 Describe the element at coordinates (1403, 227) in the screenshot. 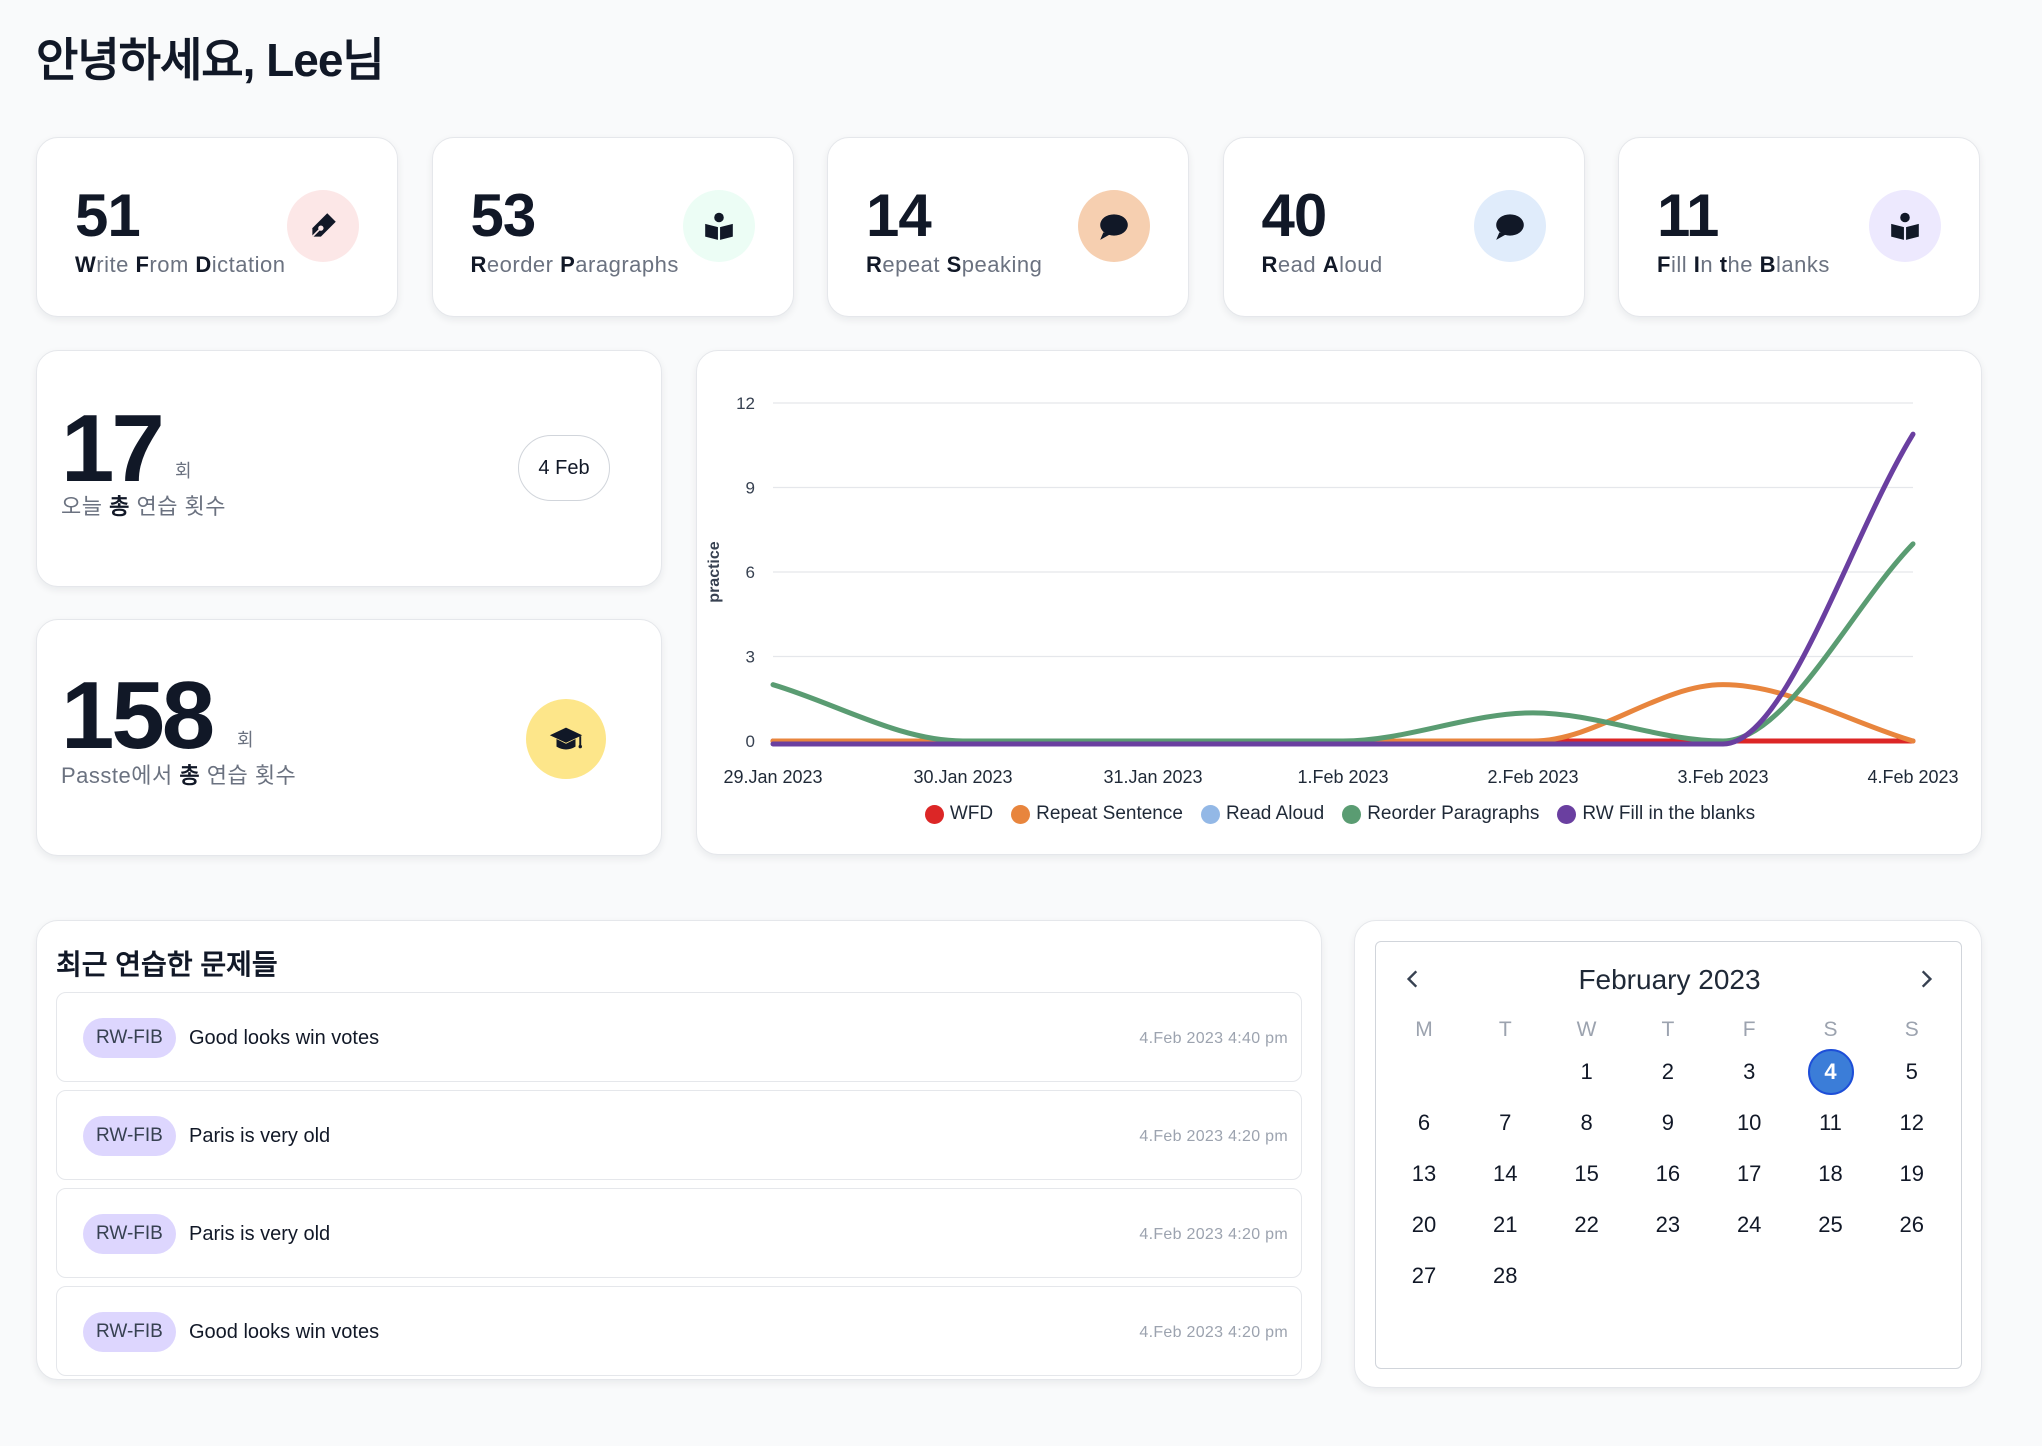

I see `stat-card-4: 40 Read Aloud` at that location.